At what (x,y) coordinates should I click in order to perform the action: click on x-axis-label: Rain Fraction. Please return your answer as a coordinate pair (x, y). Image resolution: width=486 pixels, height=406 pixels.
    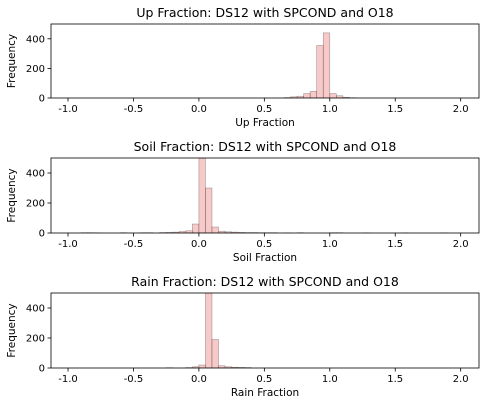
    Looking at the image, I should click on (265, 393).